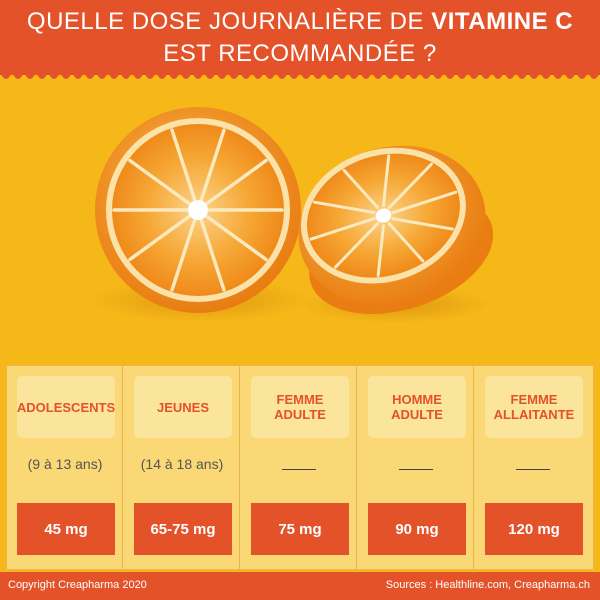 The height and width of the screenshot is (600, 600). I want to click on copyright-text: Copyright Creapharma 2020, so click(77, 585).